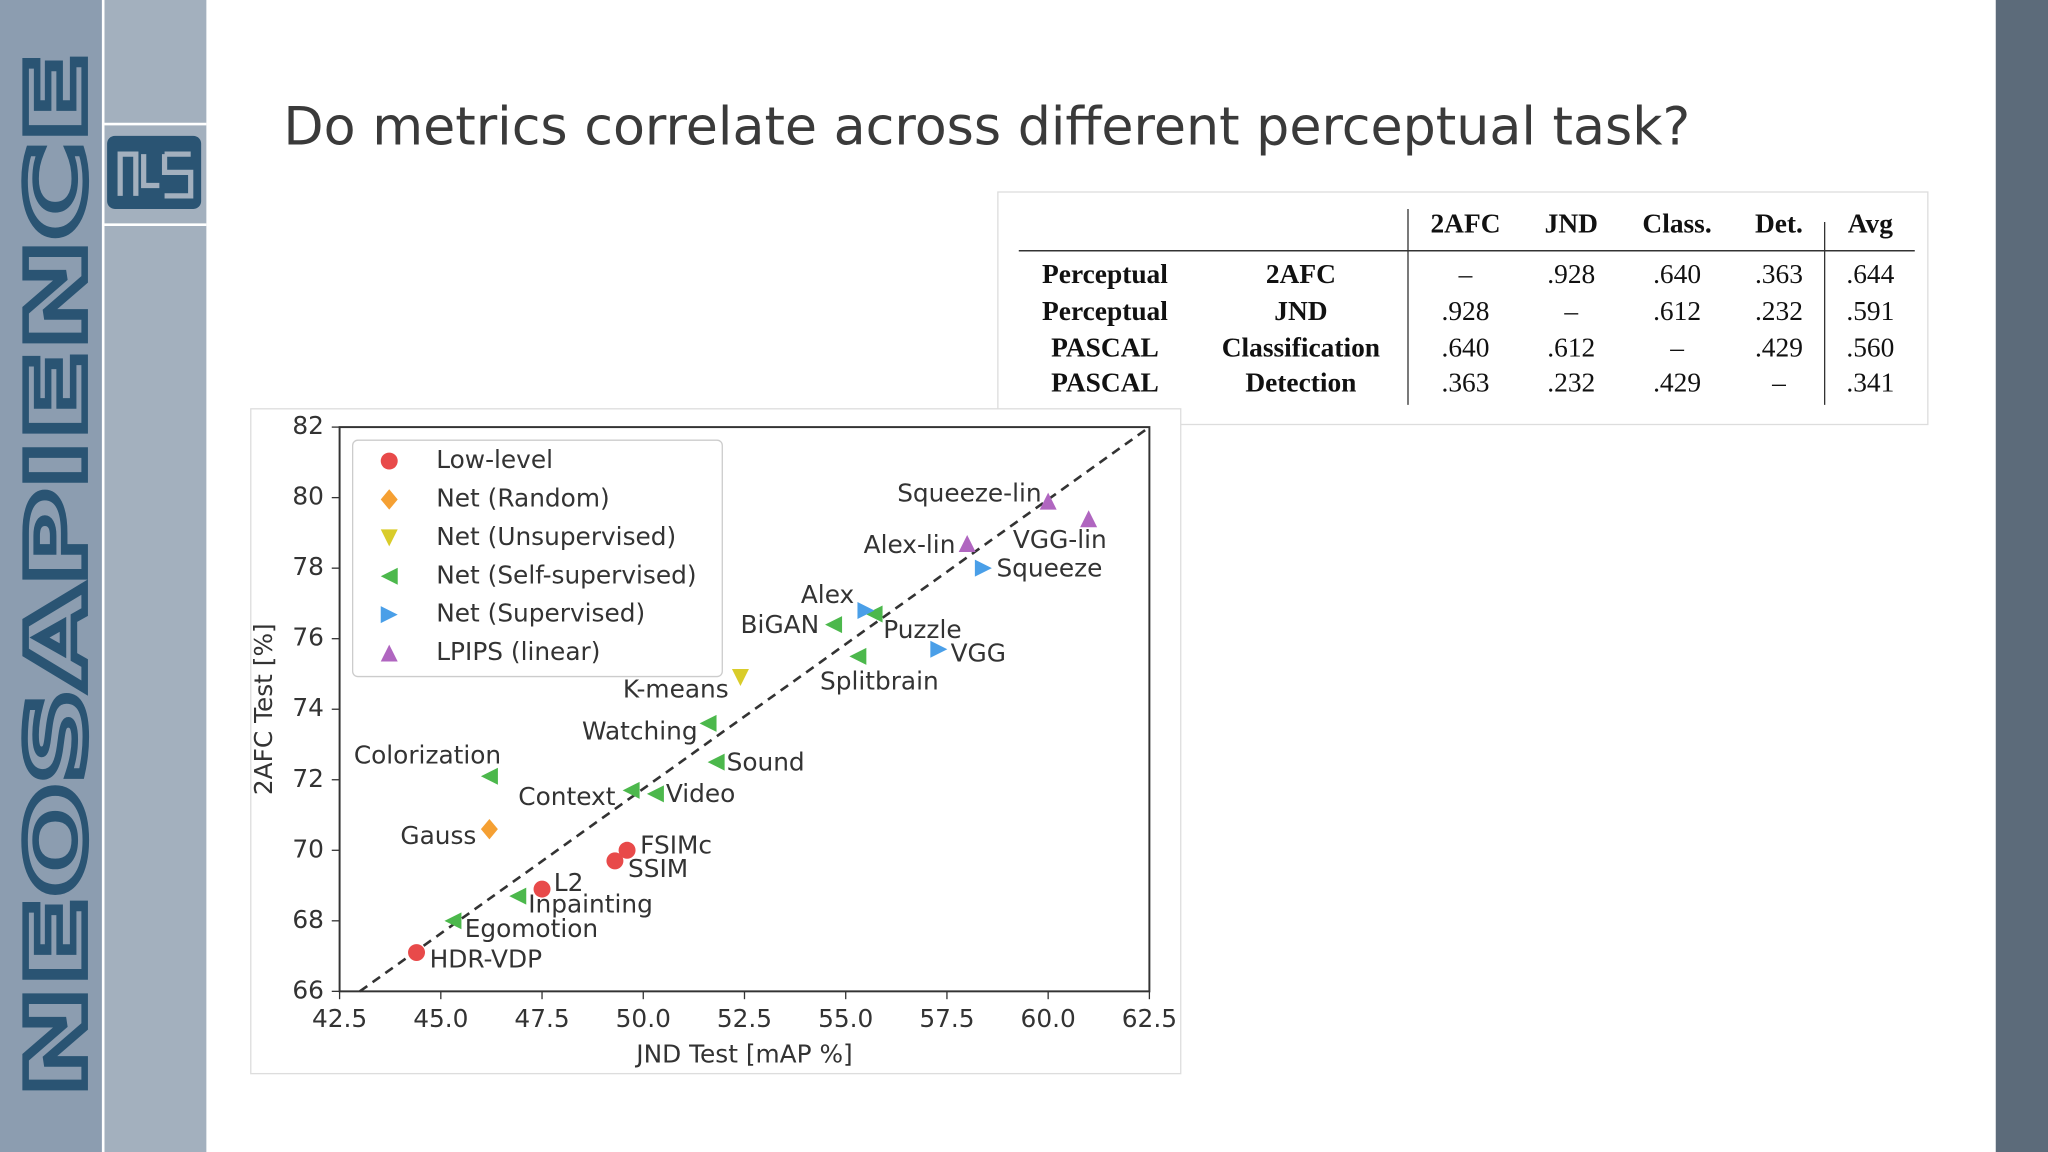 The image size is (2048, 1152). What do you see at coordinates (308, 496) in the screenshot?
I see `y-tick-label: 80` at bounding box center [308, 496].